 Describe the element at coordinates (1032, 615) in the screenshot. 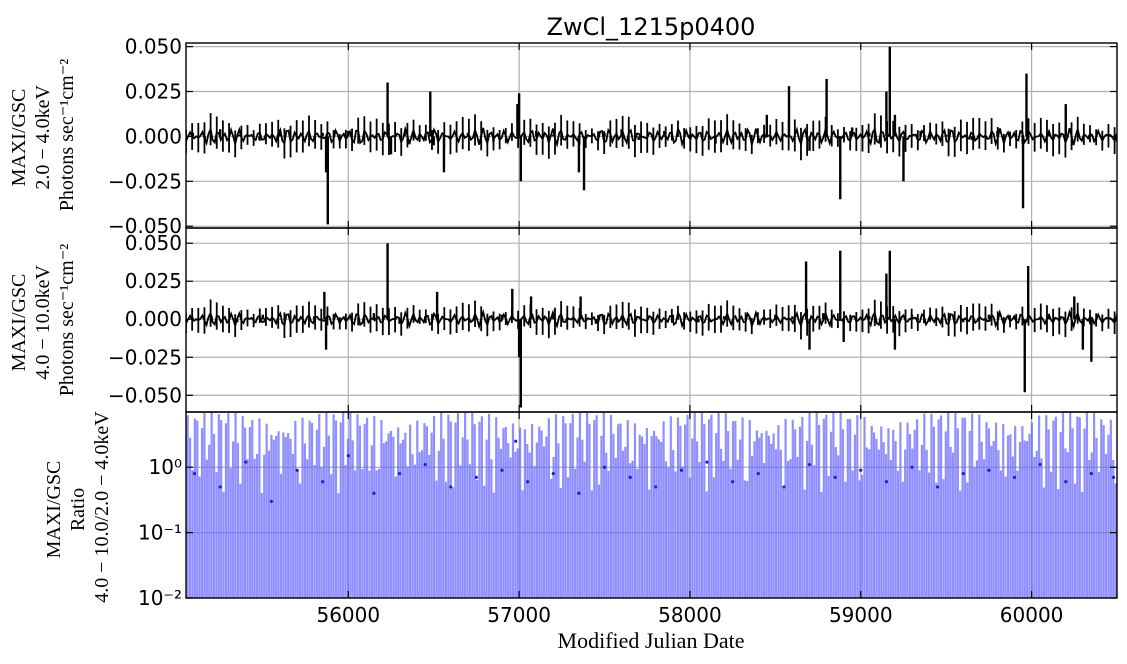

I see `xtick-label: 60000` at that location.